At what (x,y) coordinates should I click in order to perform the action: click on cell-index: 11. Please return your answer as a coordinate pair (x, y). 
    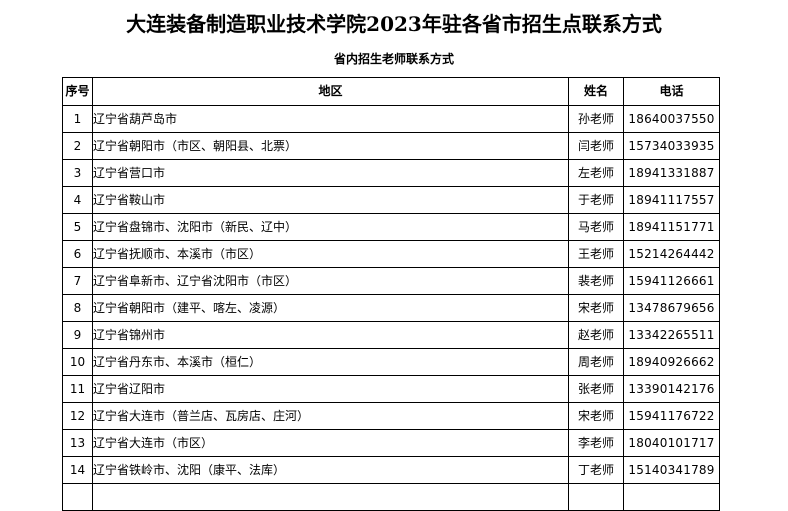
    Looking at the image, I should click on (77, 389).